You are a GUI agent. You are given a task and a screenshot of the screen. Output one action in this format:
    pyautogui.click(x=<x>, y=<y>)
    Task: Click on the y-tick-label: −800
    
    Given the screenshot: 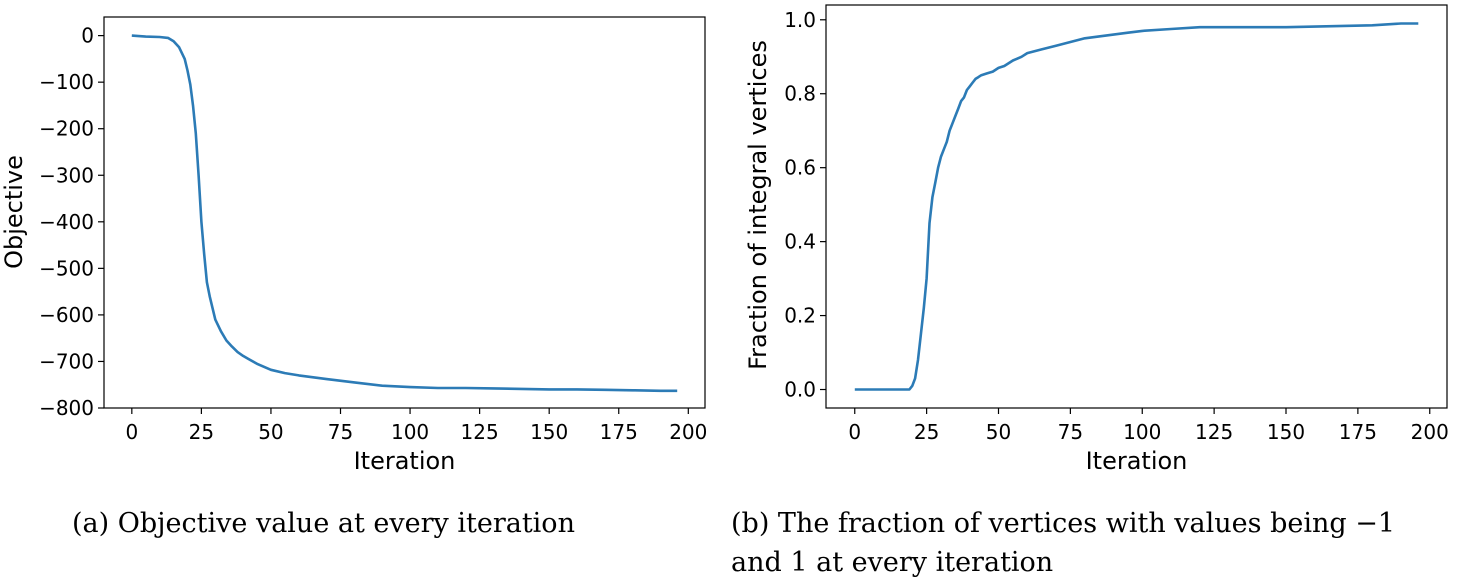 What is the action you would take?
    pyautogui.click(x=66, y=408)
    